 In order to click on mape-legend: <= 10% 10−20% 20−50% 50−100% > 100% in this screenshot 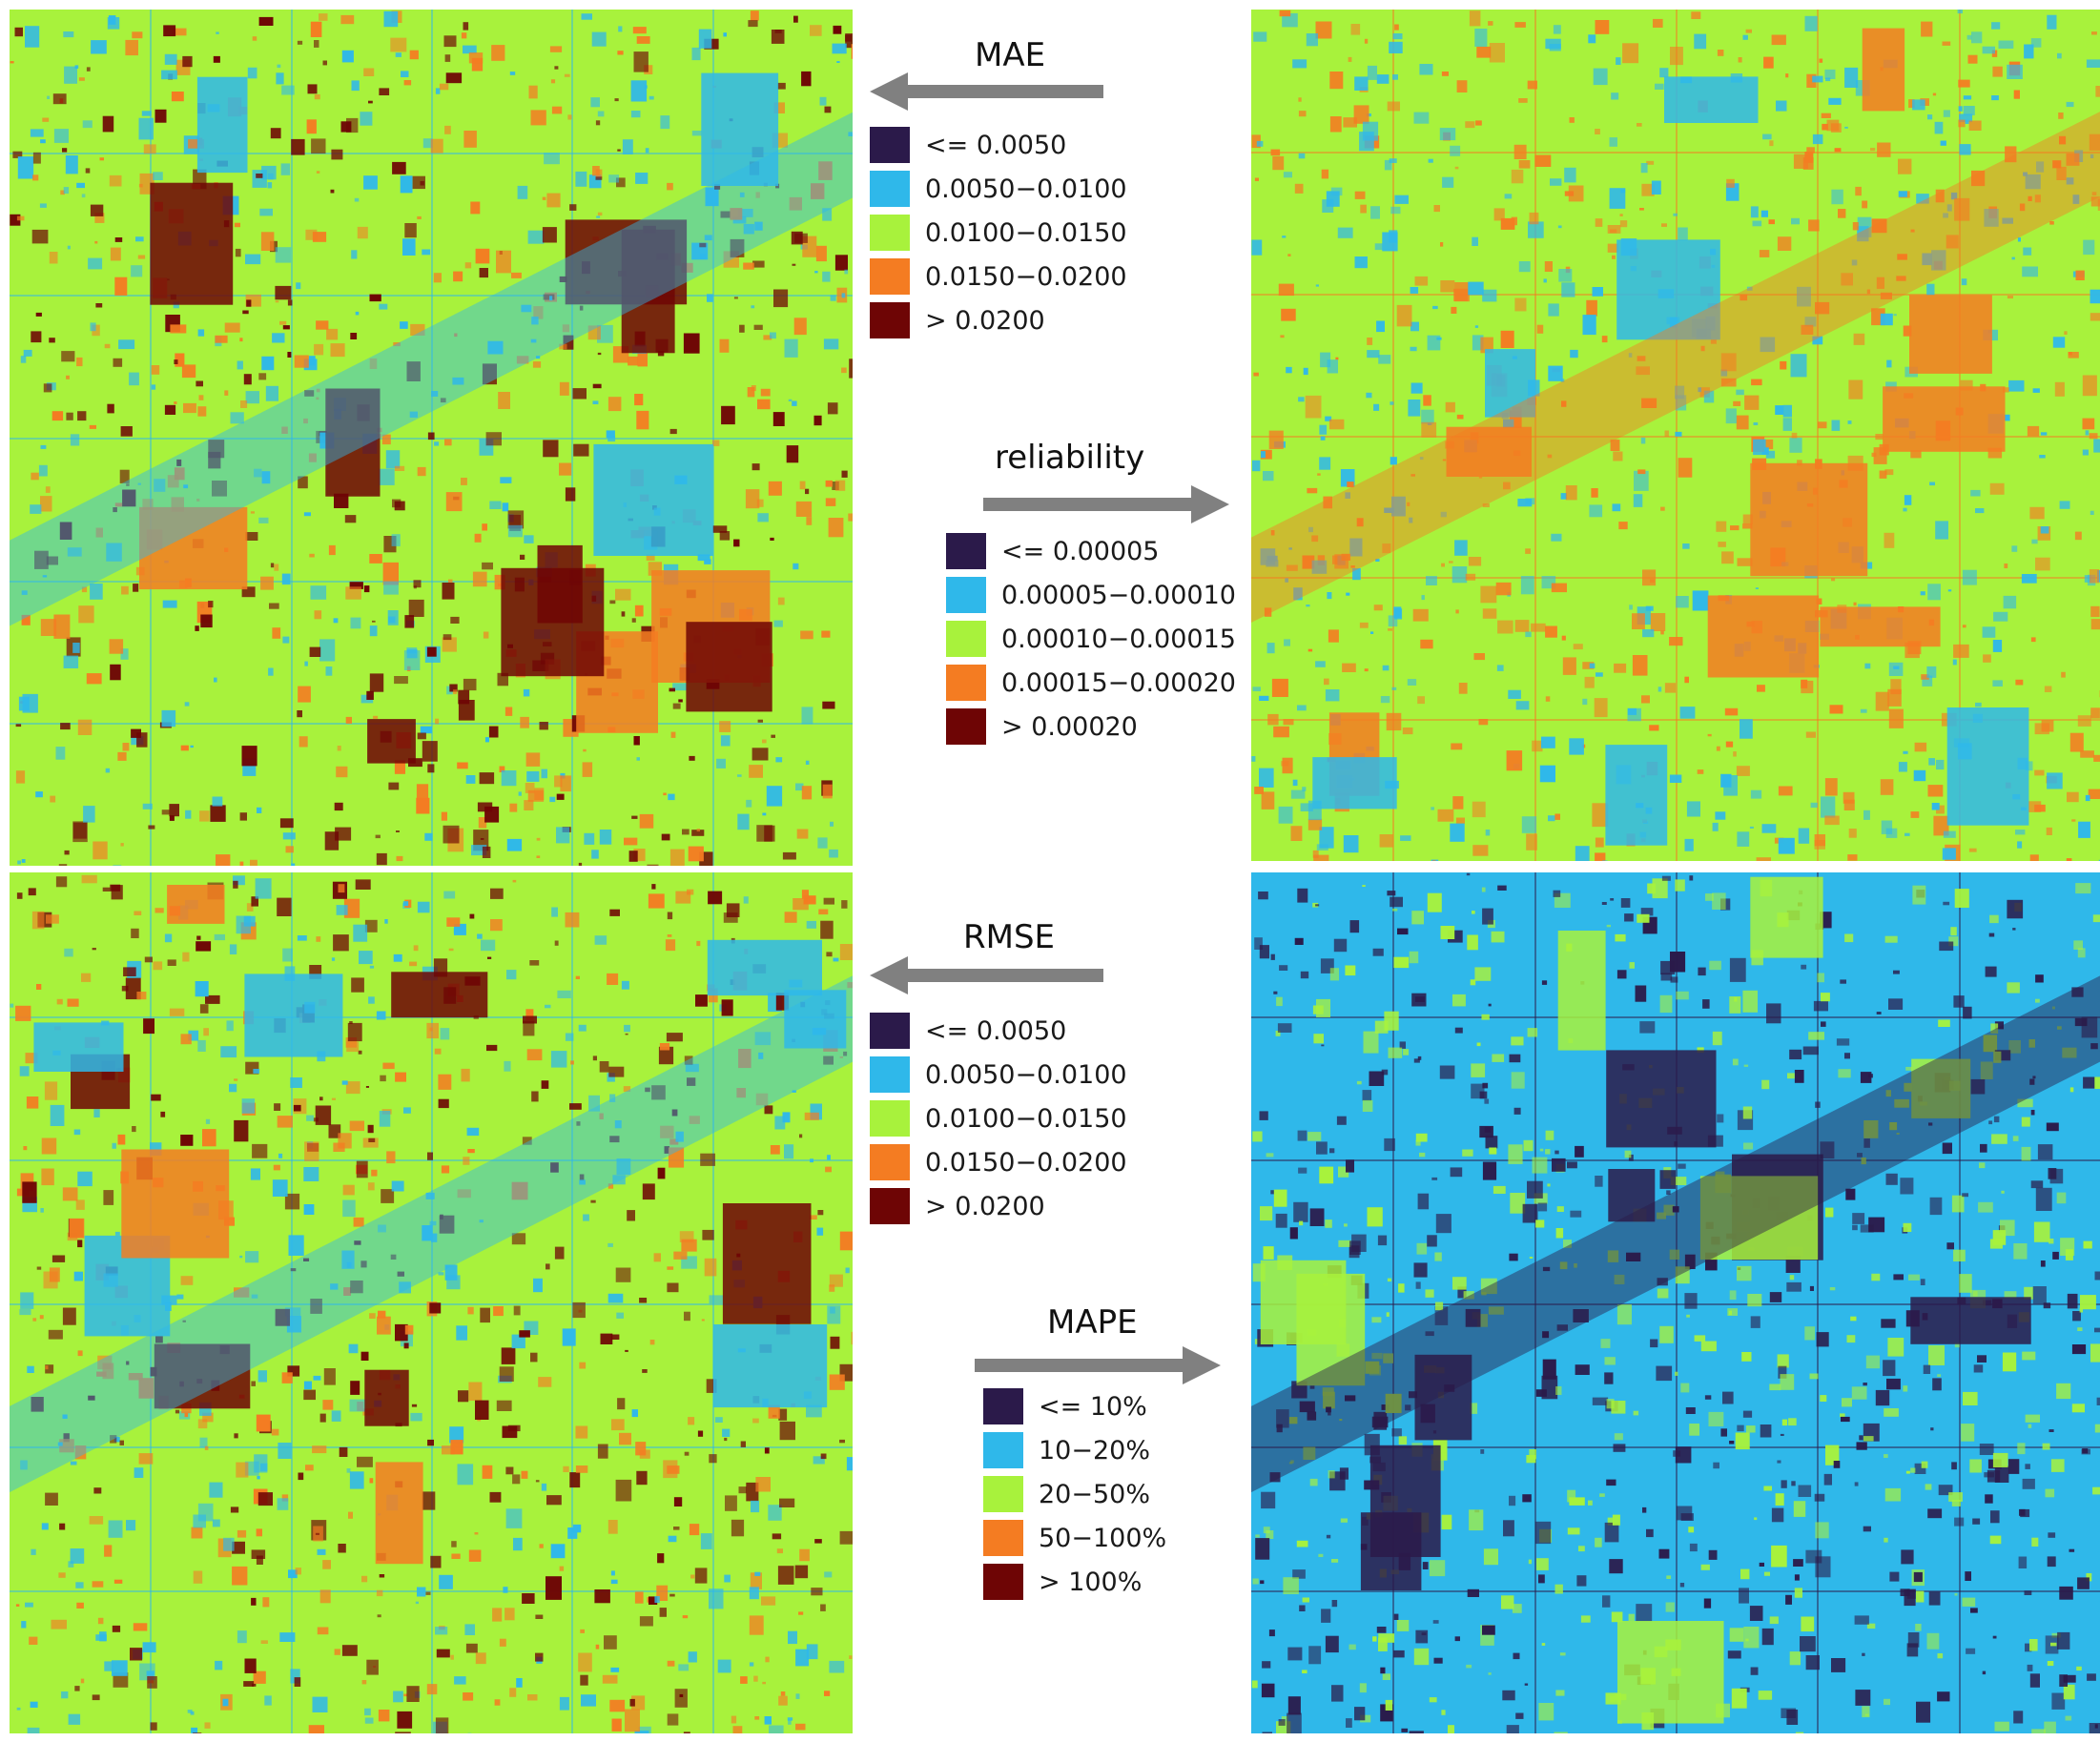, I will do `click(1074, 1494)`.